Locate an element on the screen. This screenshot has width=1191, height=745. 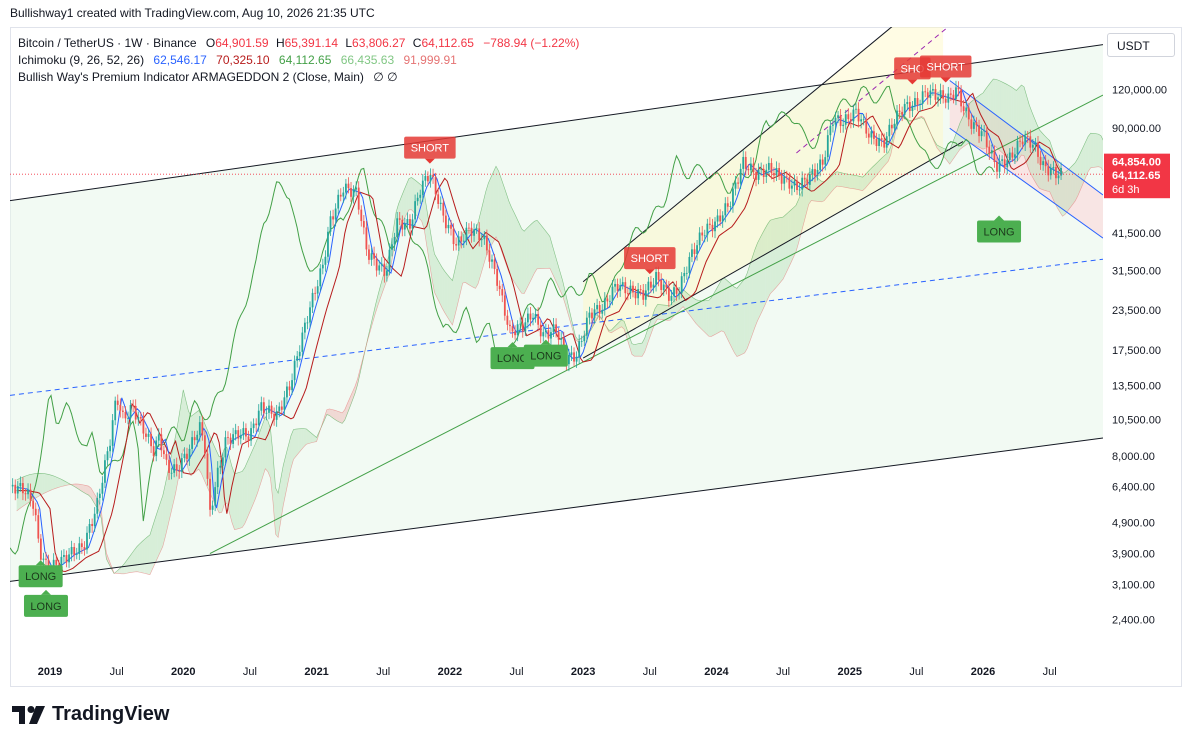
ichimoku-span-b-value: 91,999.91 is located at coordinates (430, 60).